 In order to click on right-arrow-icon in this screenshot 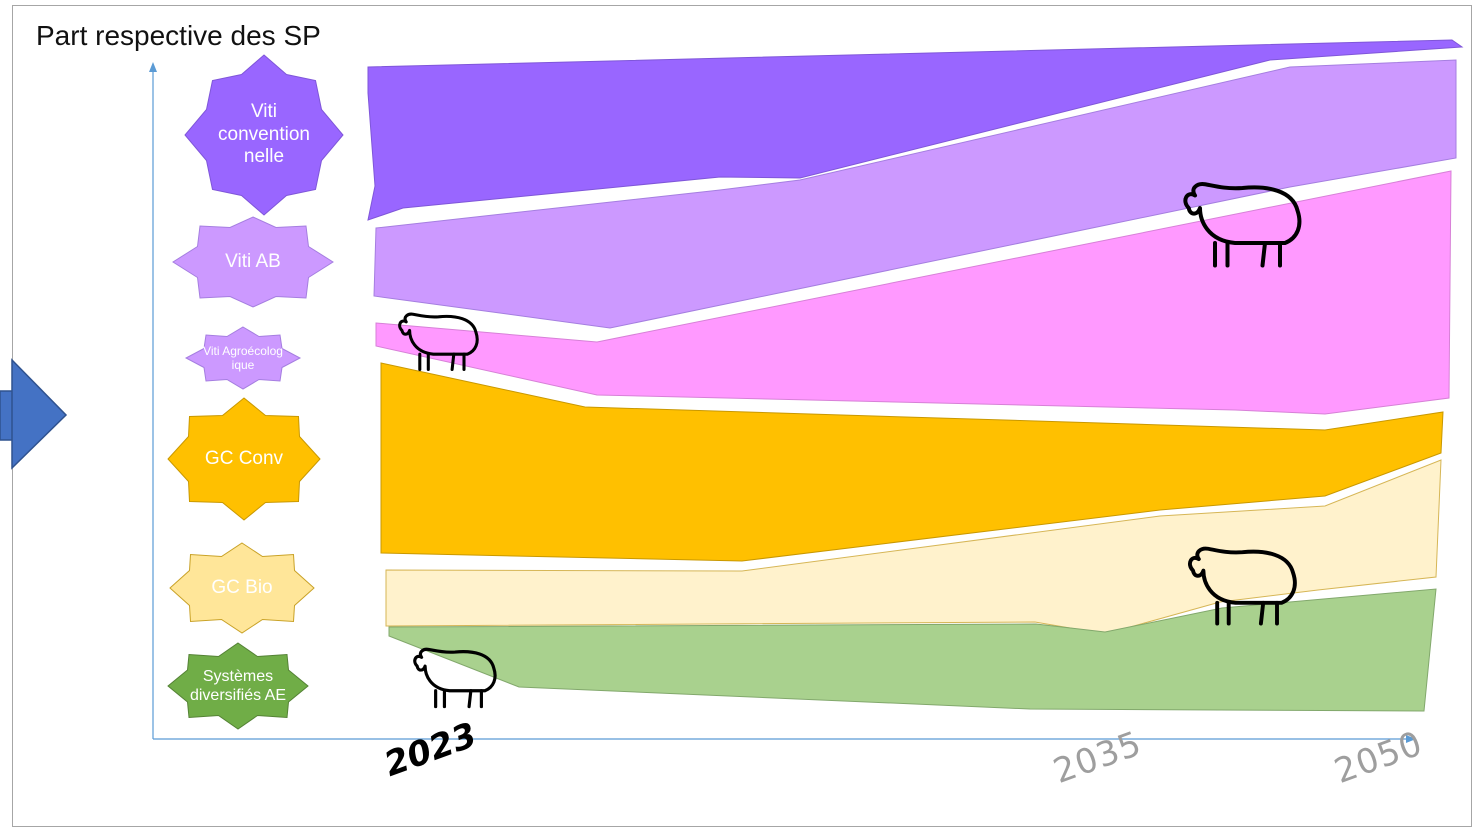, I will do `click(34, 414)`.